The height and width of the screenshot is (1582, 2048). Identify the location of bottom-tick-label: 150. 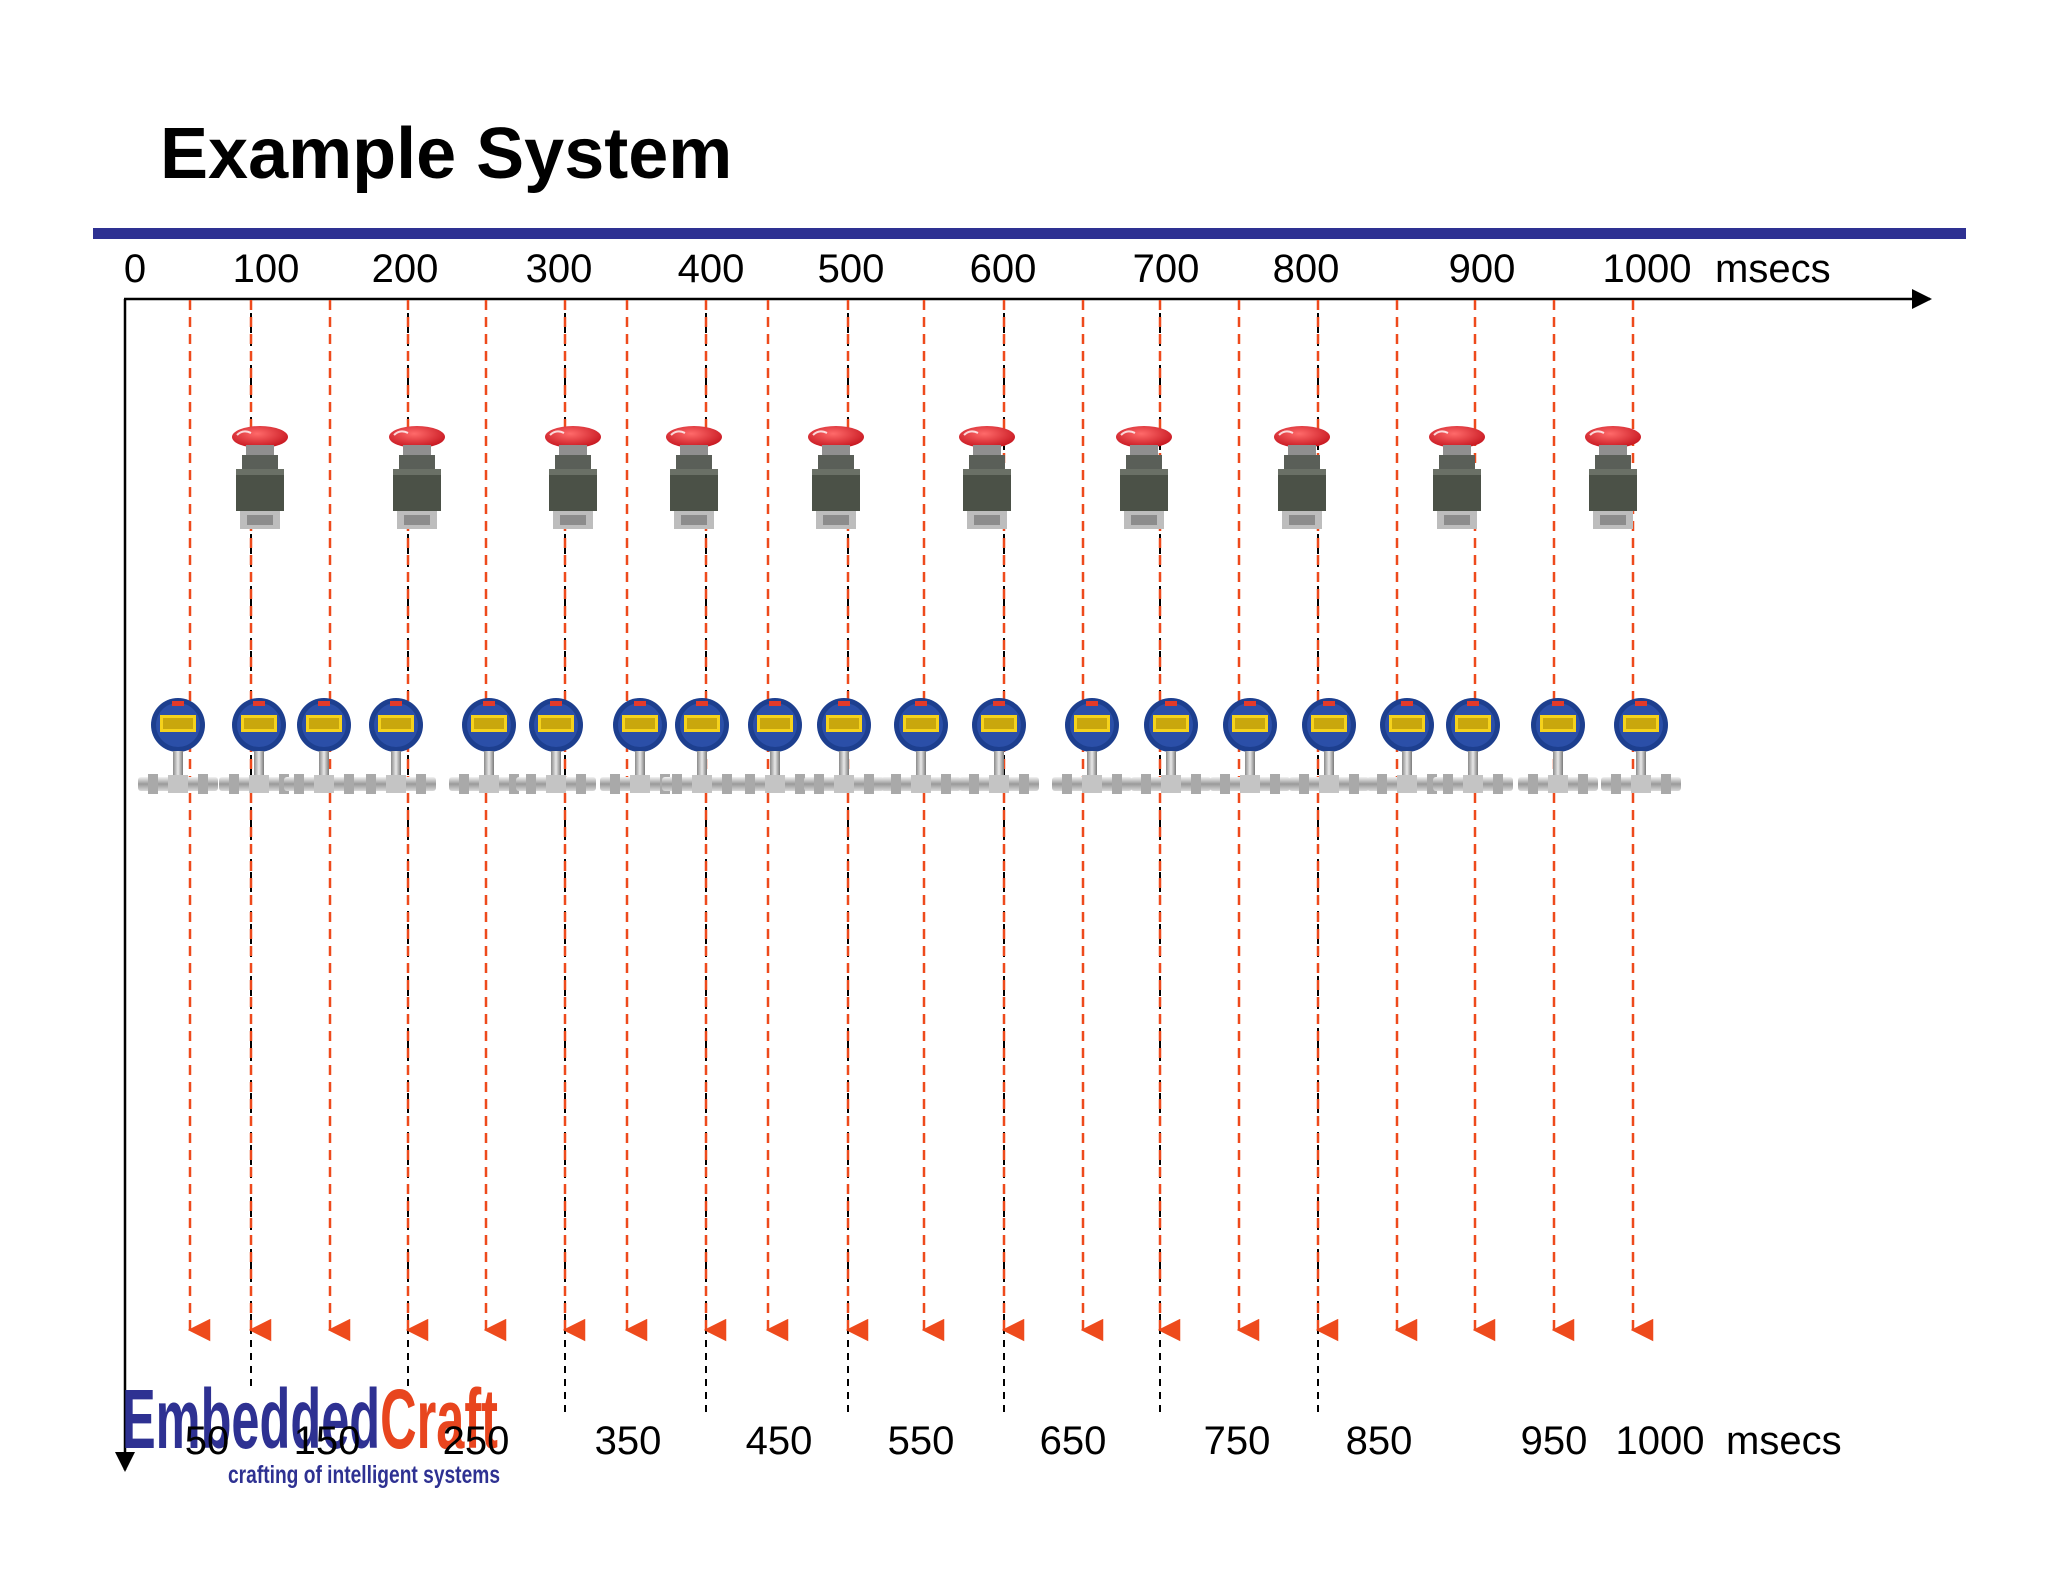
(327, 1441).